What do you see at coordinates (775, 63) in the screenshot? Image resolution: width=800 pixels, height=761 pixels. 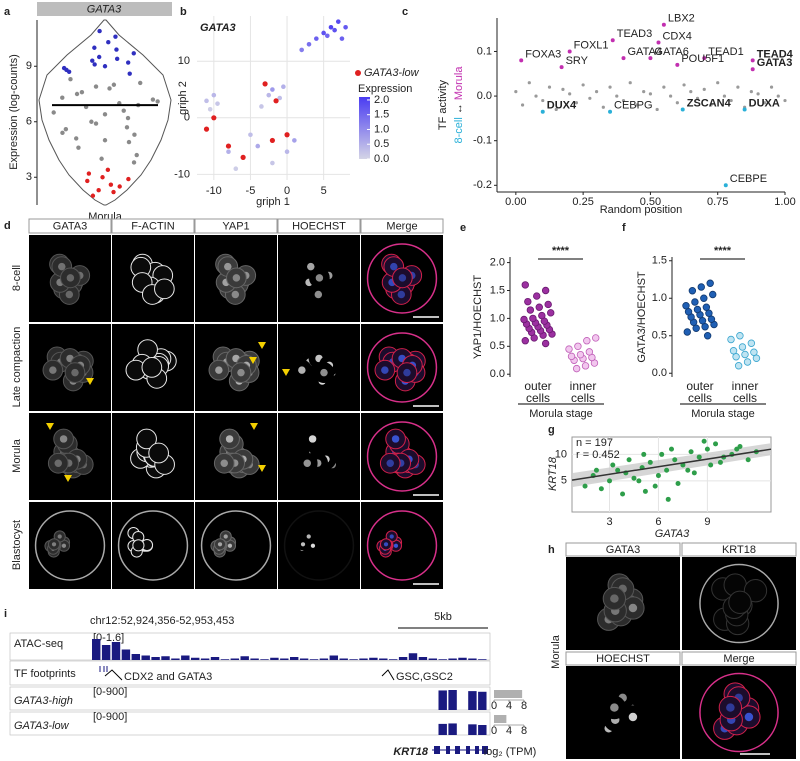 I see `tf-label: GATA3` at bounding box center [775, 63].